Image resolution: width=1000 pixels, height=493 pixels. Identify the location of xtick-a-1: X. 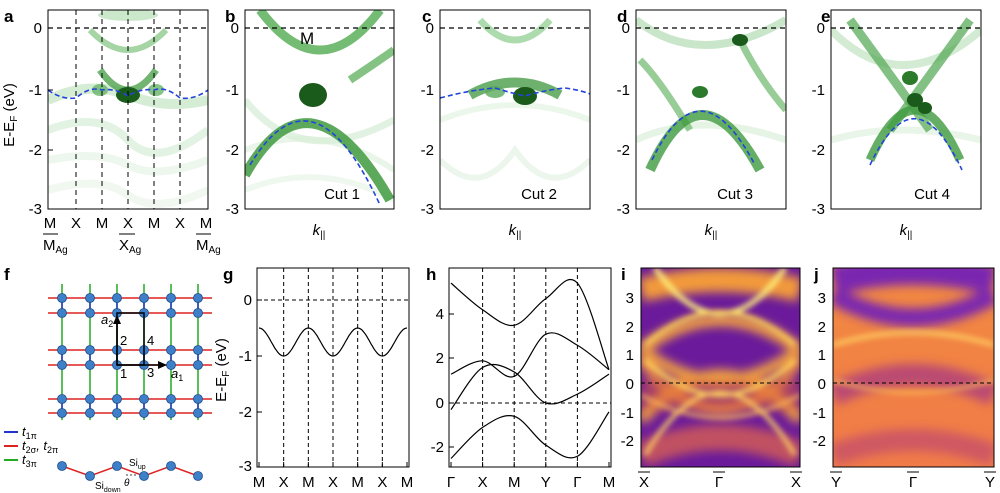
(76, 223).